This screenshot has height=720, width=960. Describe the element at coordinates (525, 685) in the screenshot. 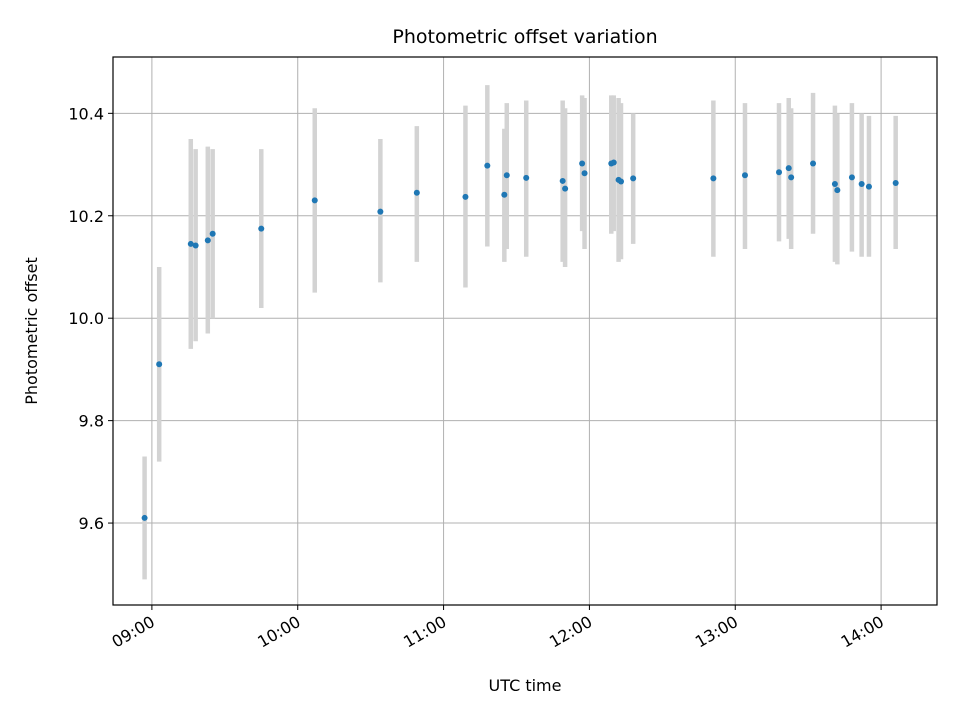

I see `x-axis-label: UTC time` at that location.